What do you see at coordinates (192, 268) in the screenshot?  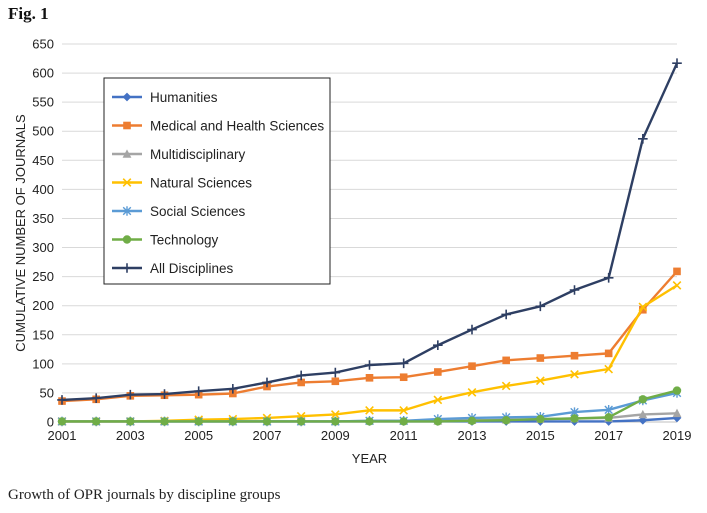 I see `legend-label: All Disciplines` at bounding box center [192, 268].